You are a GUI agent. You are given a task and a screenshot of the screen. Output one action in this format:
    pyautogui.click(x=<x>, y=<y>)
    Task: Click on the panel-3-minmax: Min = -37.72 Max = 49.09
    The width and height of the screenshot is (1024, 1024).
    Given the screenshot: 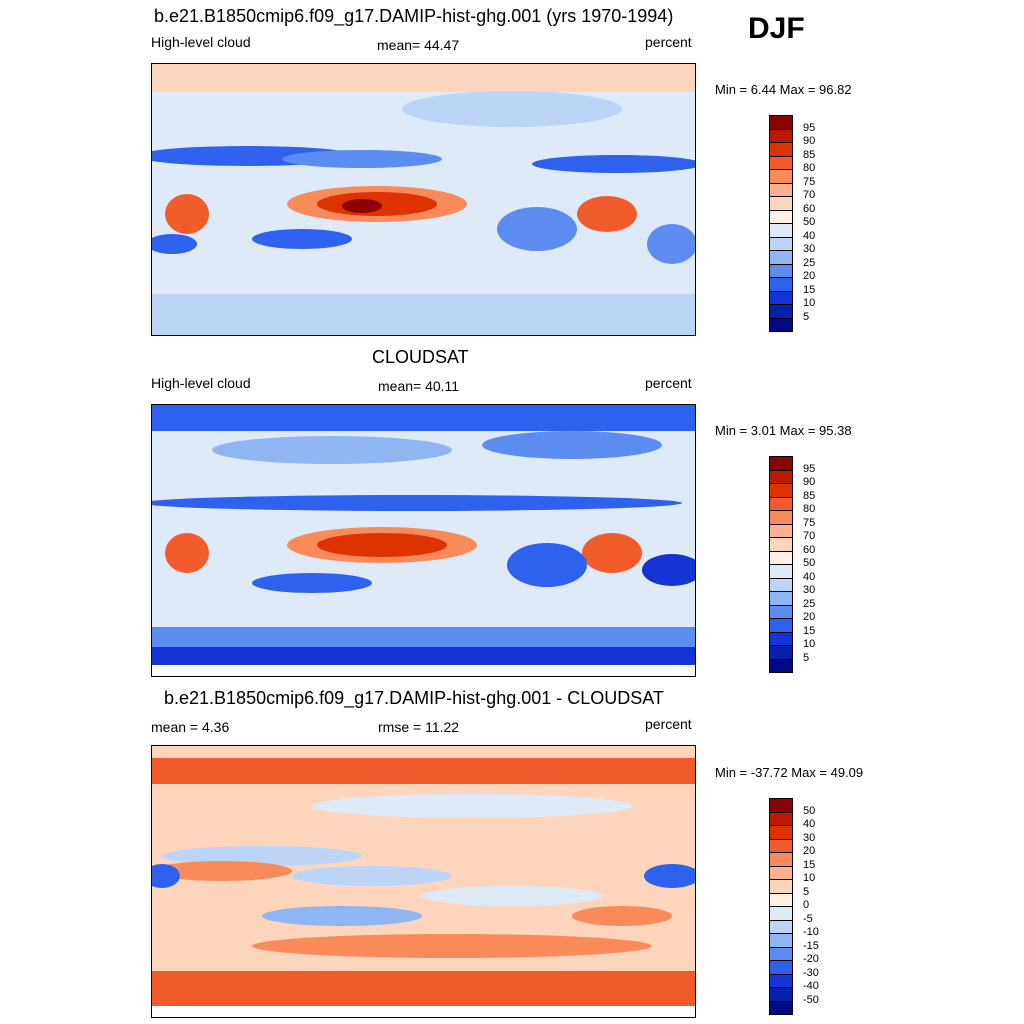 What is the action you would take?
    pyautogui.click(x=789, y=772)
    